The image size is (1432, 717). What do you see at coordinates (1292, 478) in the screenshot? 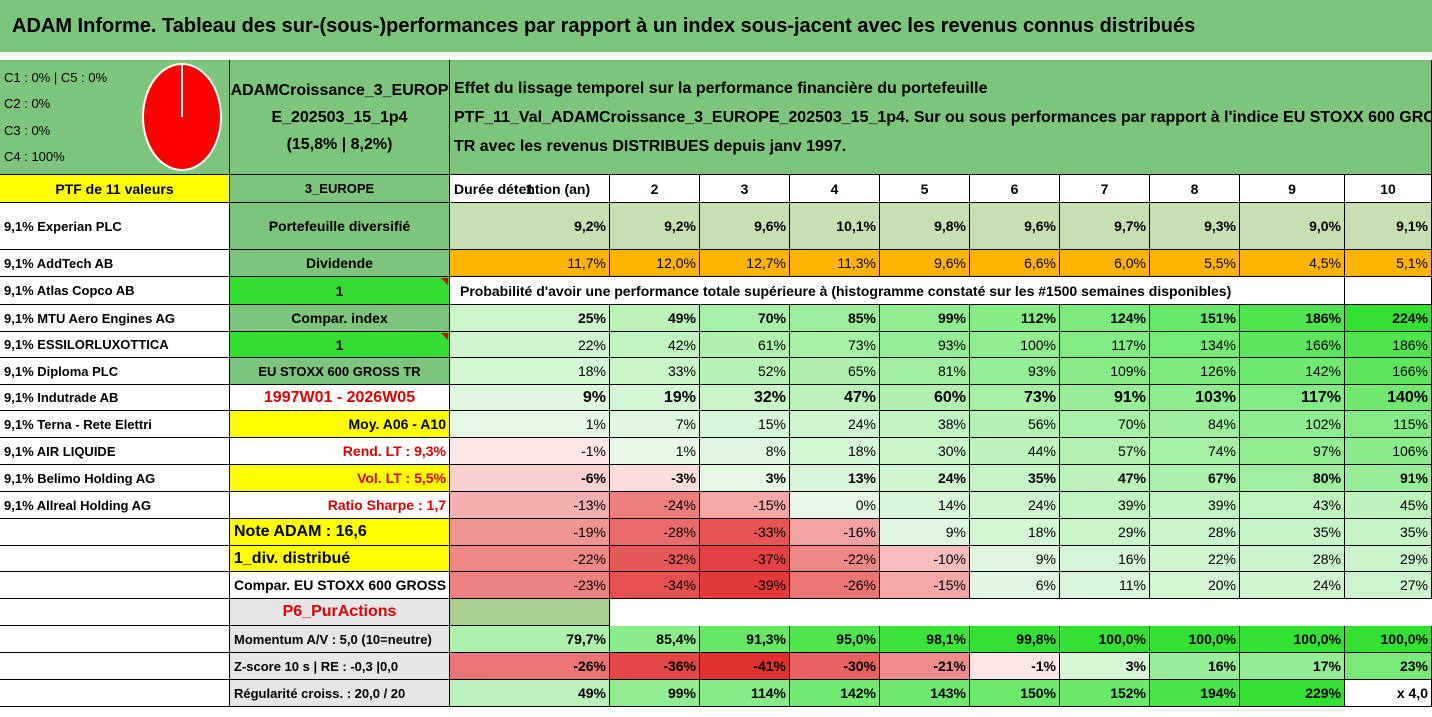
I see `quantile-value: 80%` at bounding box center [1292, 478].